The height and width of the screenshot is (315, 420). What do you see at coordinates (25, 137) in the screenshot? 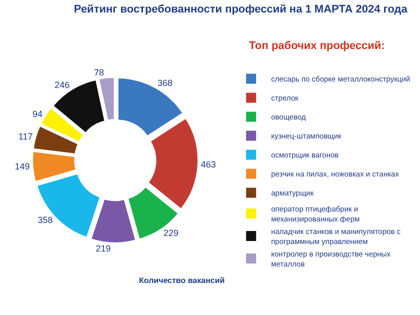
I see `data-label: 117` at bounding box center [25, 137].